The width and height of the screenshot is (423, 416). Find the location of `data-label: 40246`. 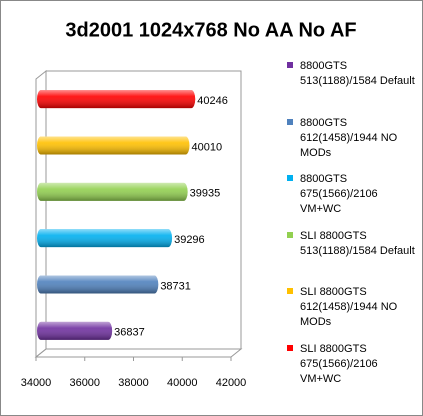

data-label: 40246 is located at coordinates (212, 101).